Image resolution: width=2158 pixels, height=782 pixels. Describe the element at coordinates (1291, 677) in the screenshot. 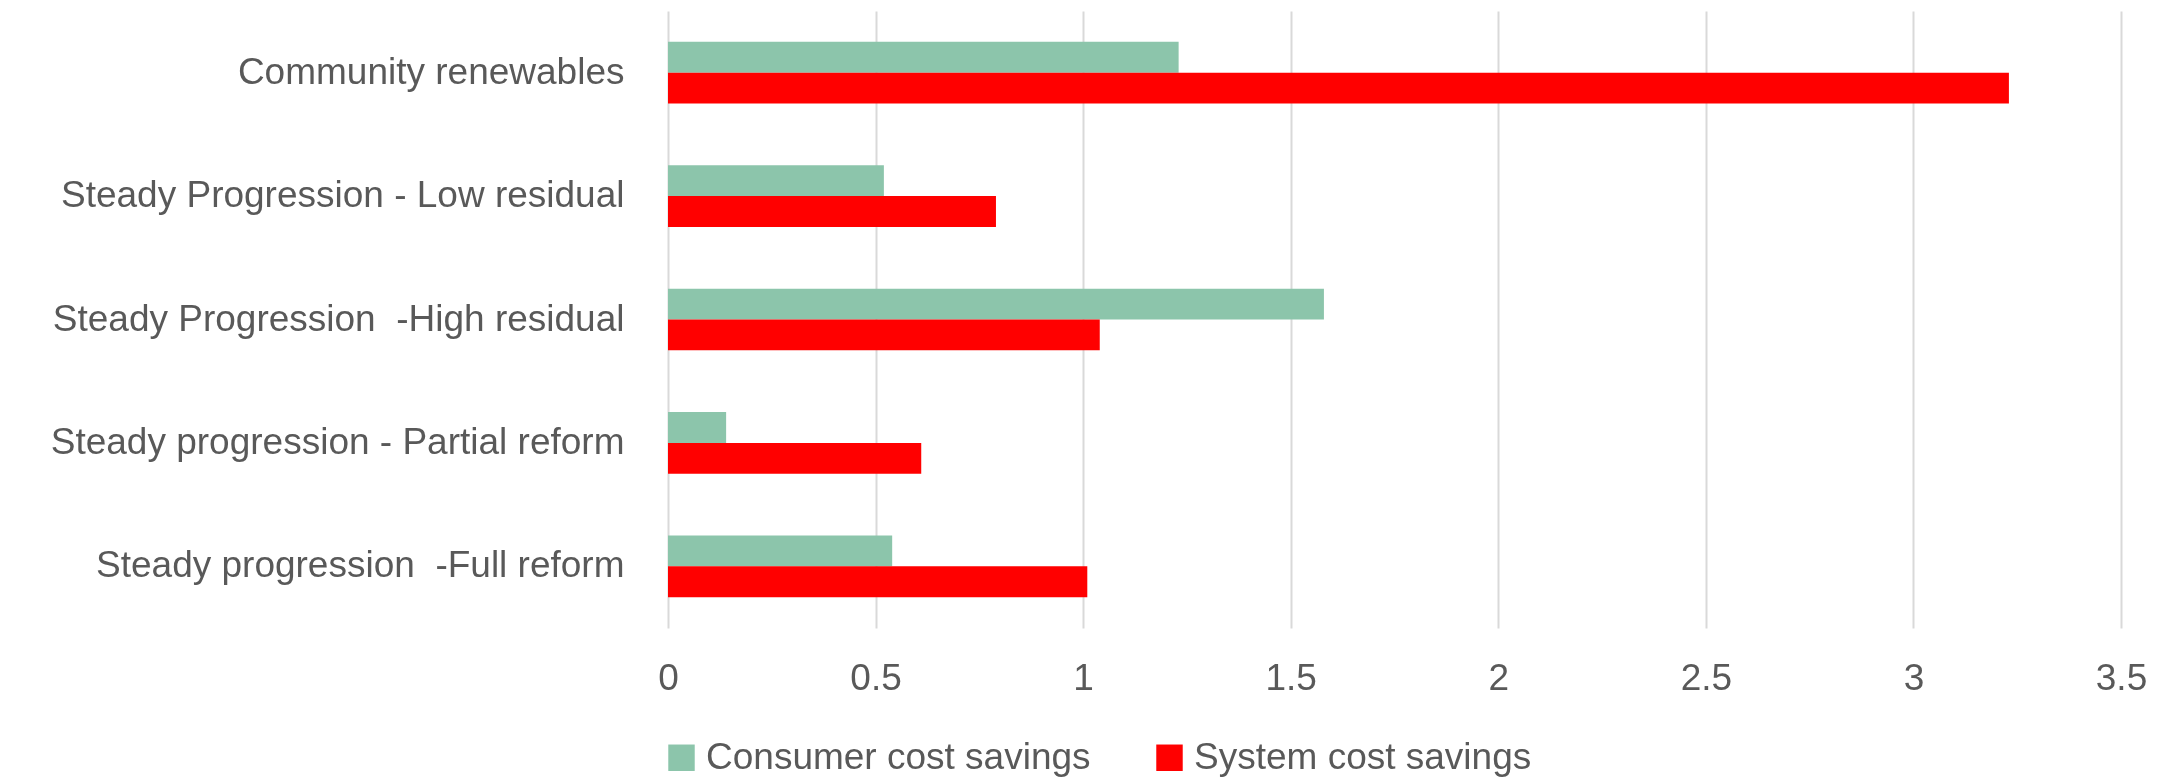

I see `x-tick-label: 1.5` at that location.